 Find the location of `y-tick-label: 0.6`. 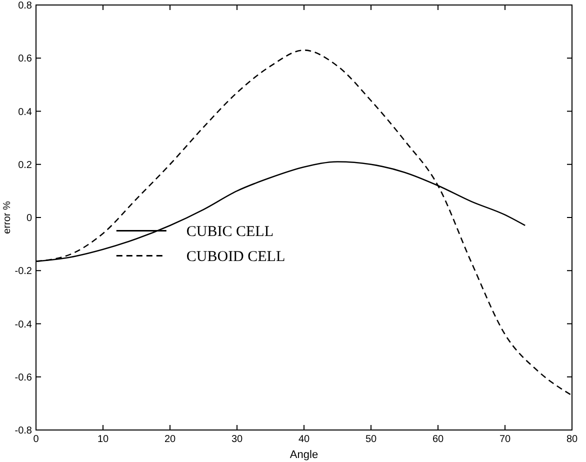

y-tick-label: 0.6 is located at coordinates (25, 59).